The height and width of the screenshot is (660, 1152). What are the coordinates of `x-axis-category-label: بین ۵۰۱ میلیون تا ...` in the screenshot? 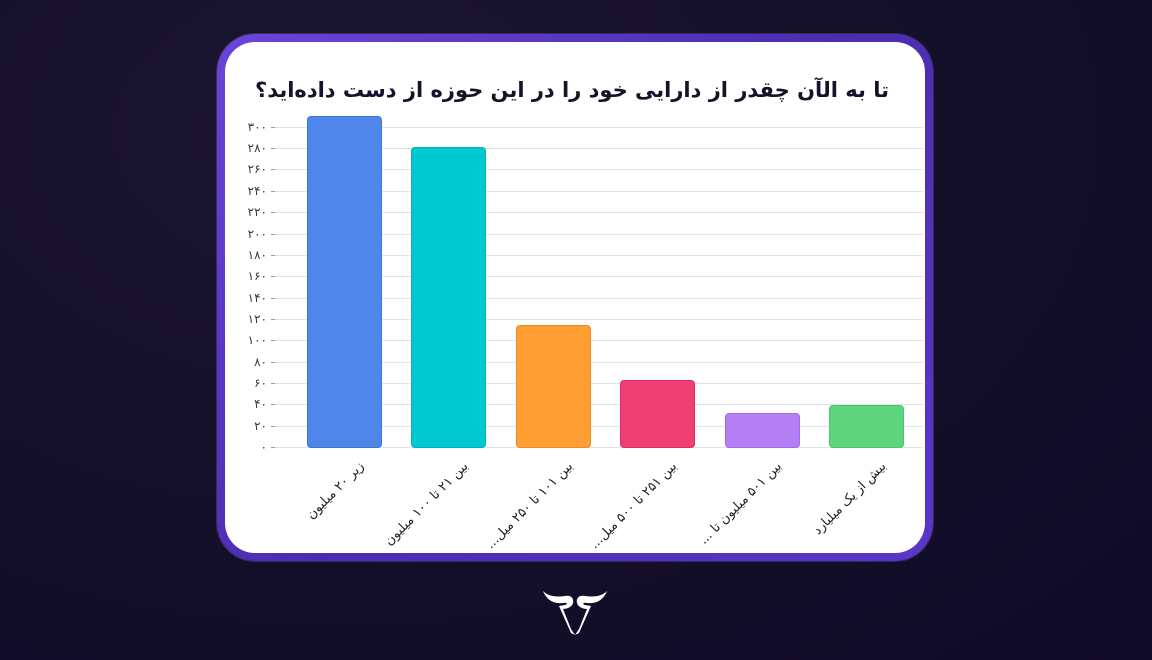 It's located at (741, 503).